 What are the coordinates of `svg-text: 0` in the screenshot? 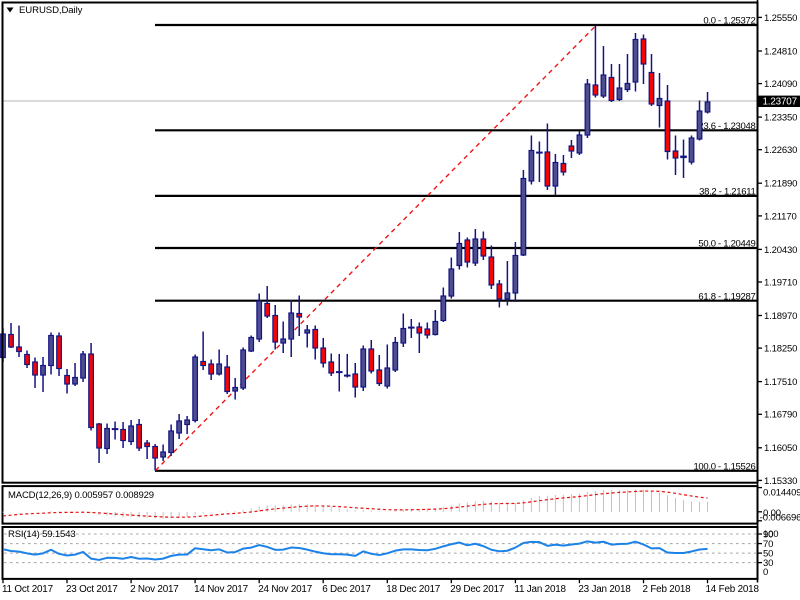 It's located at (765, 572).